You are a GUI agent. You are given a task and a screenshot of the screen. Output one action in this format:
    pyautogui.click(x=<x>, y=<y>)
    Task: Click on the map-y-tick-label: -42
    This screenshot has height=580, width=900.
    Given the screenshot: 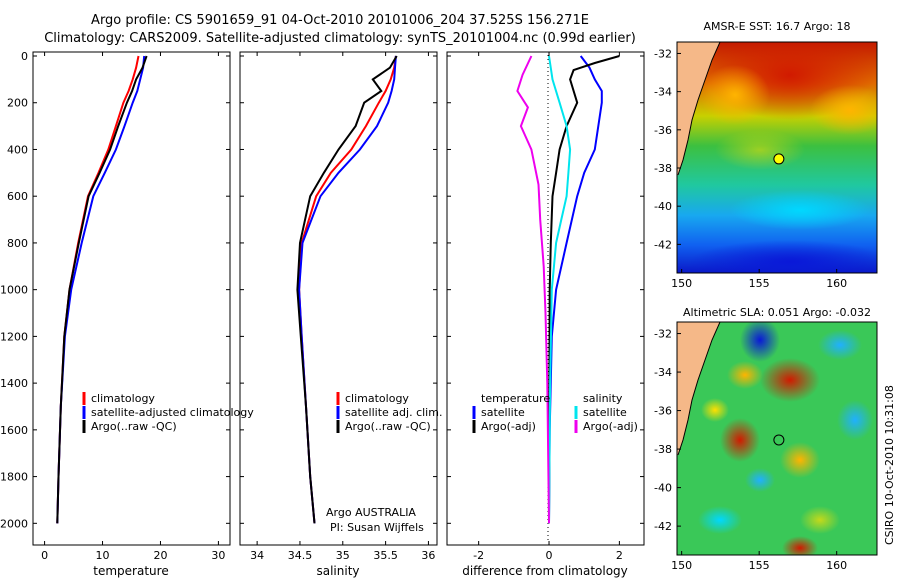 What is the action you would take?
    pyautogui.click(x=663, y=244)
    